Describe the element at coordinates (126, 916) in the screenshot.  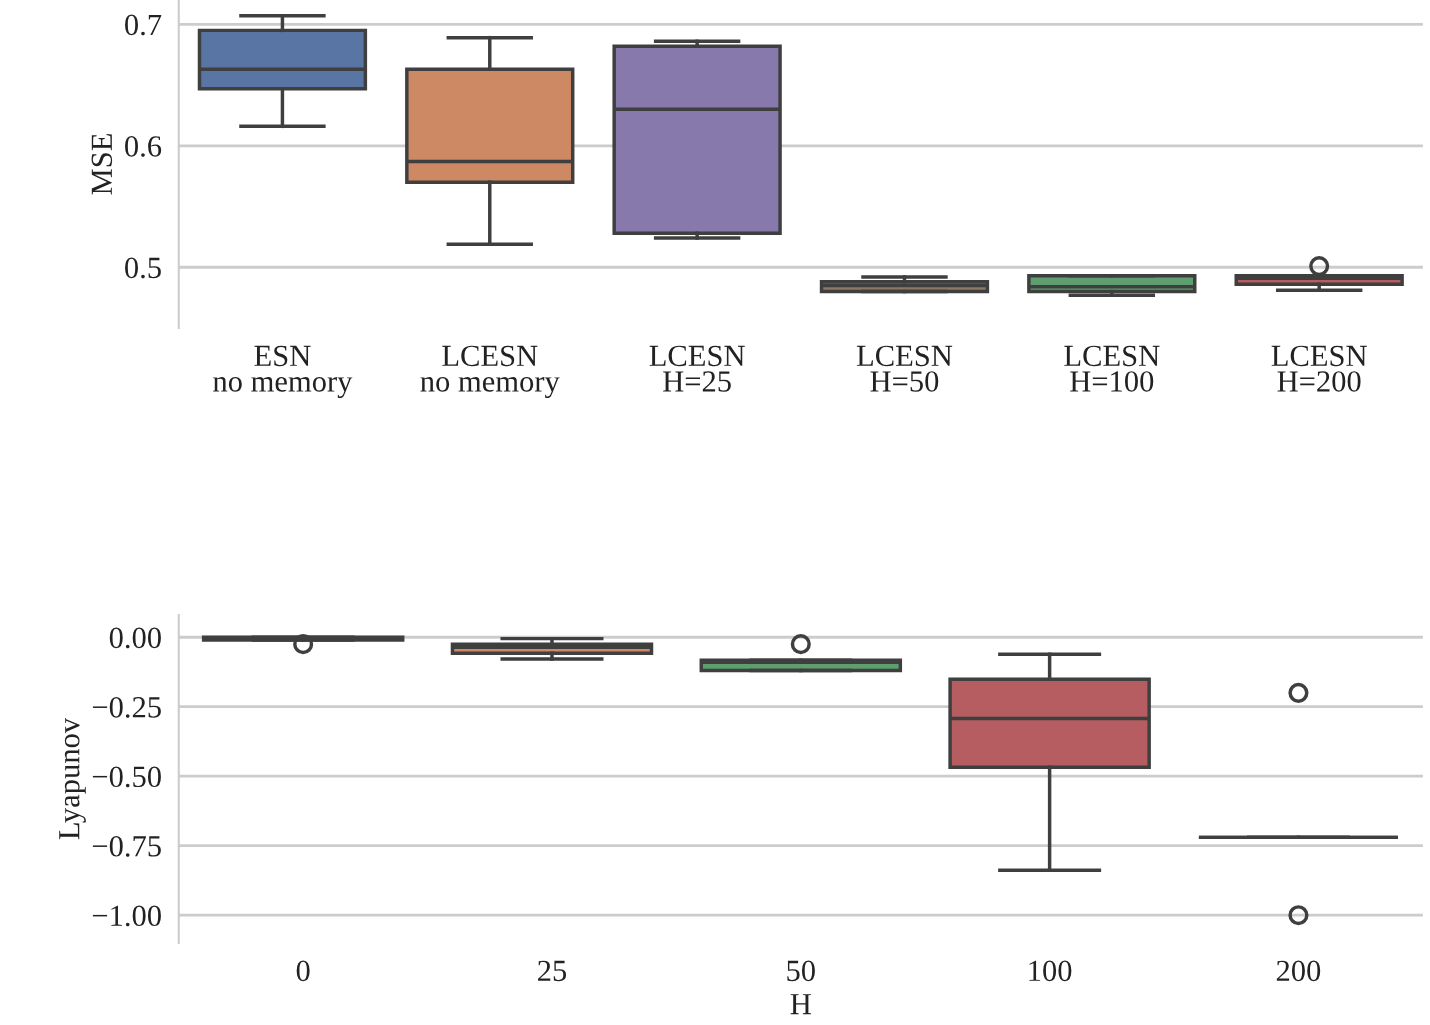
I see `y-tick-label: −1.00` at that location.